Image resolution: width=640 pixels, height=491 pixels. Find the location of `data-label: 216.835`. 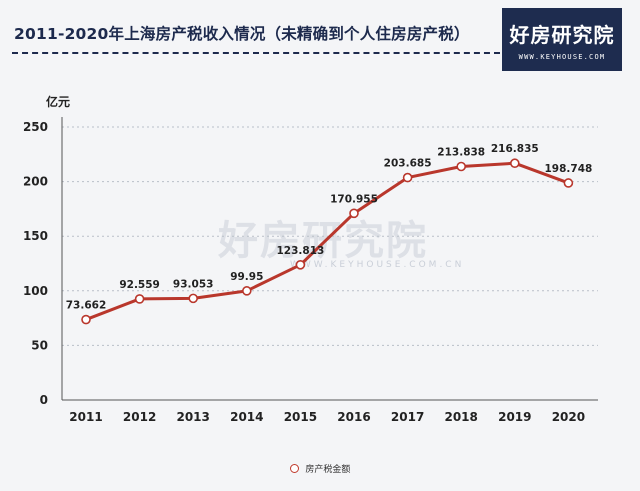

data-label: 216.835 is located at coordinates (515, 149).